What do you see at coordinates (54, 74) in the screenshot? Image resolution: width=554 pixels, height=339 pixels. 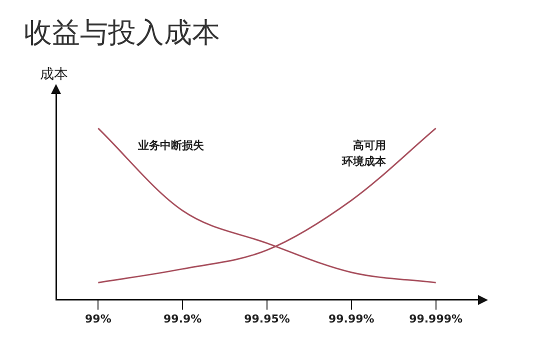 I see `y-axis-title: 成本` at bounding box center [54, 74].